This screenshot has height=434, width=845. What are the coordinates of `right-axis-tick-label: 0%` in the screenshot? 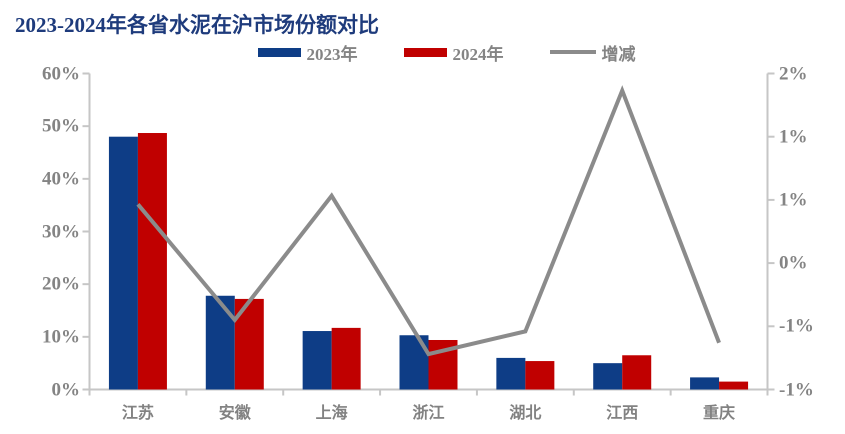 It's located at (793, 263).